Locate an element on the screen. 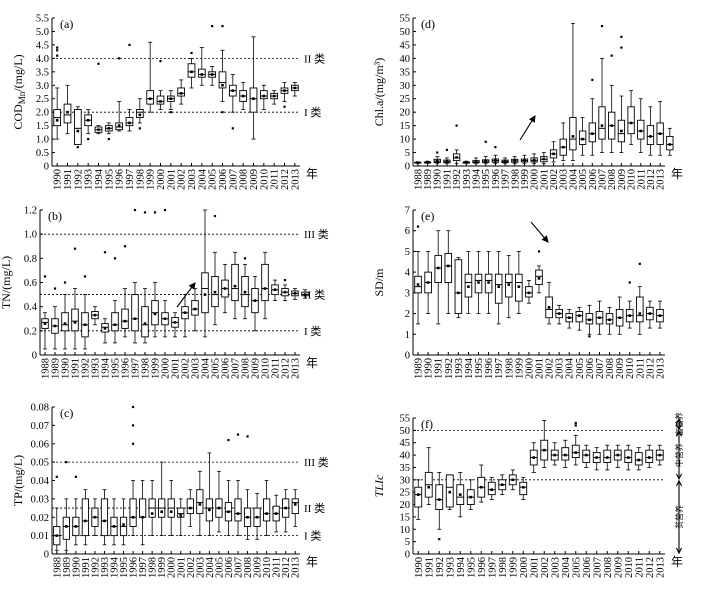 The image size is (707, 592). x-tick-label: 2005 is located at coordinates (580, 368).